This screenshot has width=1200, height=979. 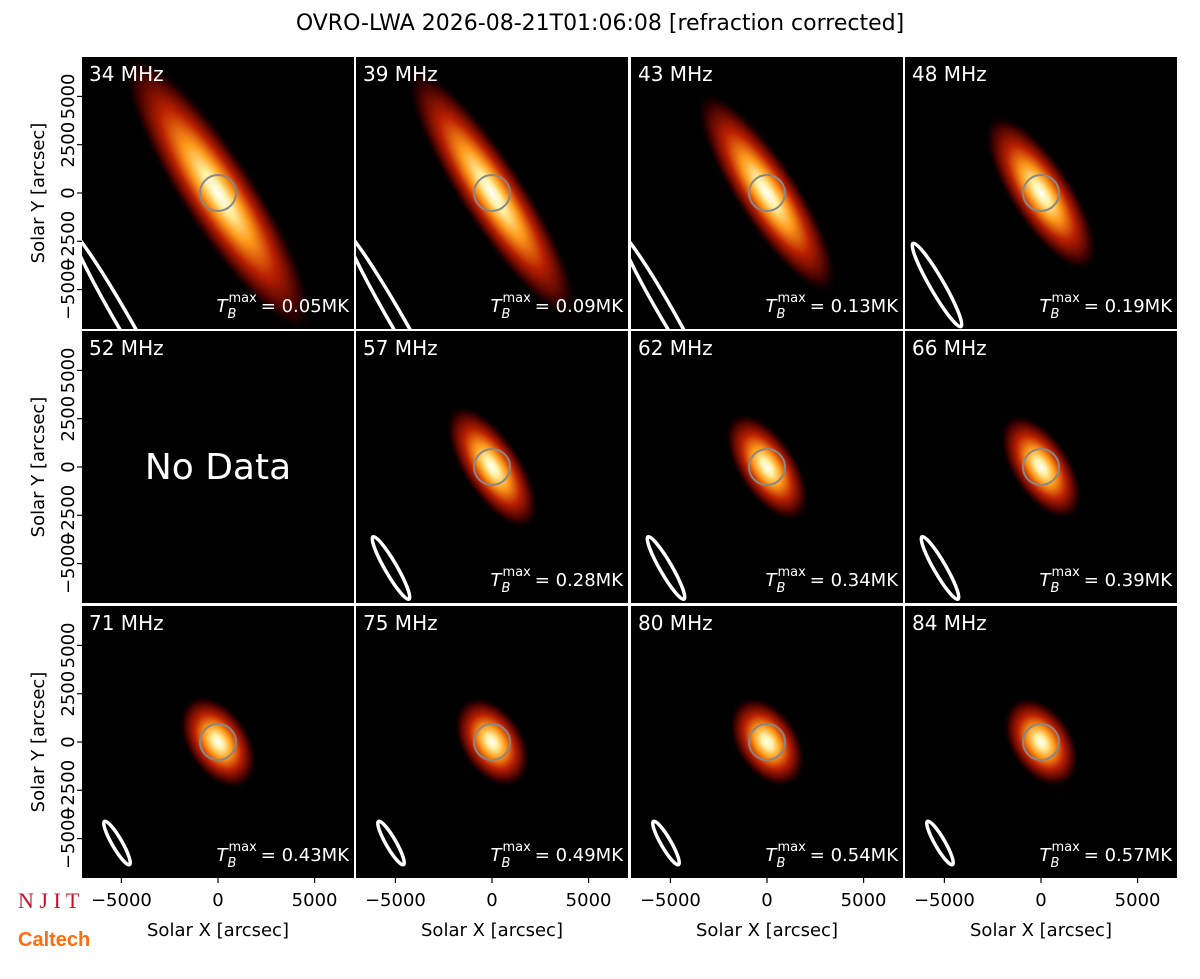 I want to click on freq-label: 52 MHz, so click(x=126, y=348).